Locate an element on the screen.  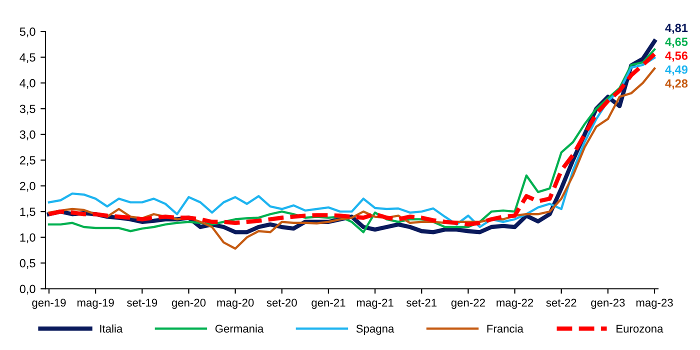
legend-label: Francia is located at coordinates (505, 328).